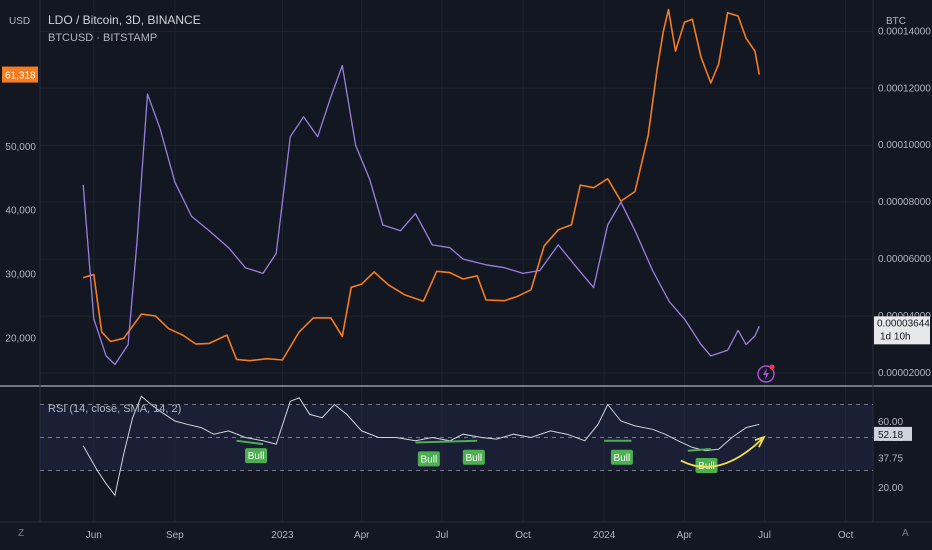 The width and height of the screenshot is (932, 550). Describe the element at coordinates (890, 488) in the screenshot. I see `rsi-tick-label: 20.00` at that location.